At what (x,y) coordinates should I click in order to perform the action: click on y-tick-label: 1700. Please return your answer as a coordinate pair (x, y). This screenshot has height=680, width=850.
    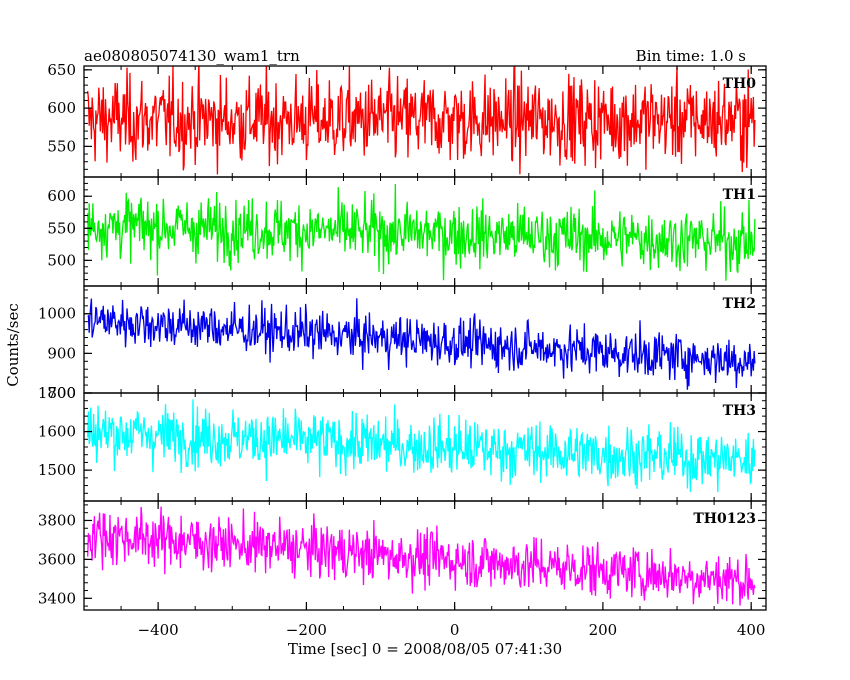
    Looking at the image, I should click on (57, 393).